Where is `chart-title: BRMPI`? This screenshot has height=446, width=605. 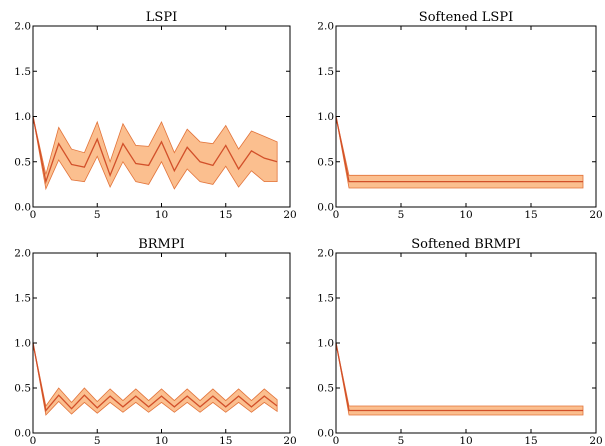 chart-title: BRMPI is located at coordinates (161, 244).